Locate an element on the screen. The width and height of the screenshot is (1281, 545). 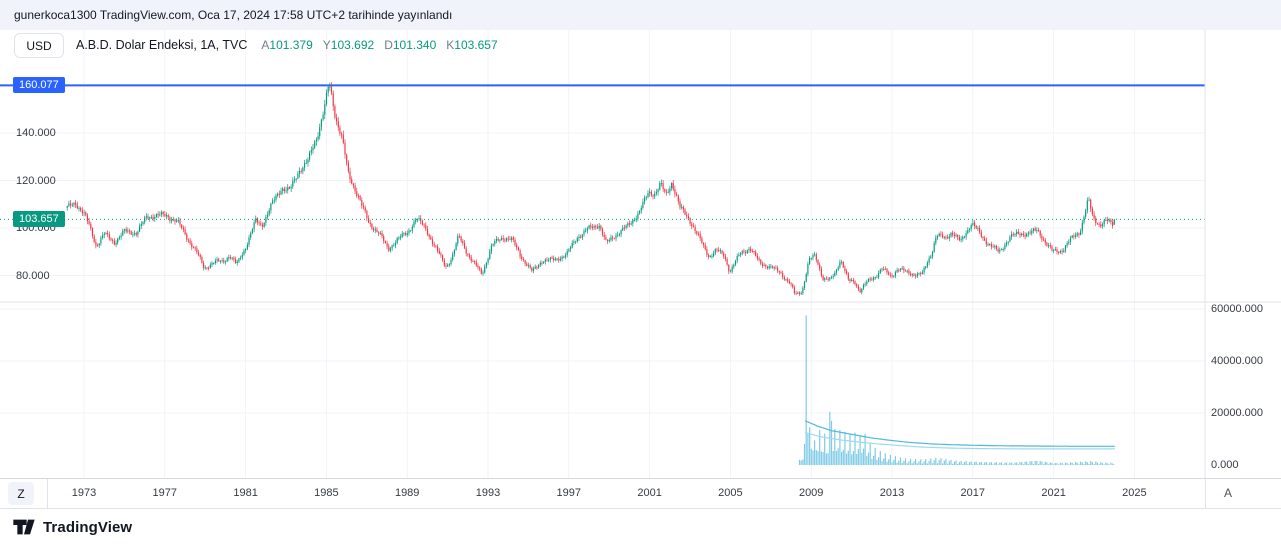
footer-brand-link: TradingView is located at coordinates (640, 527).